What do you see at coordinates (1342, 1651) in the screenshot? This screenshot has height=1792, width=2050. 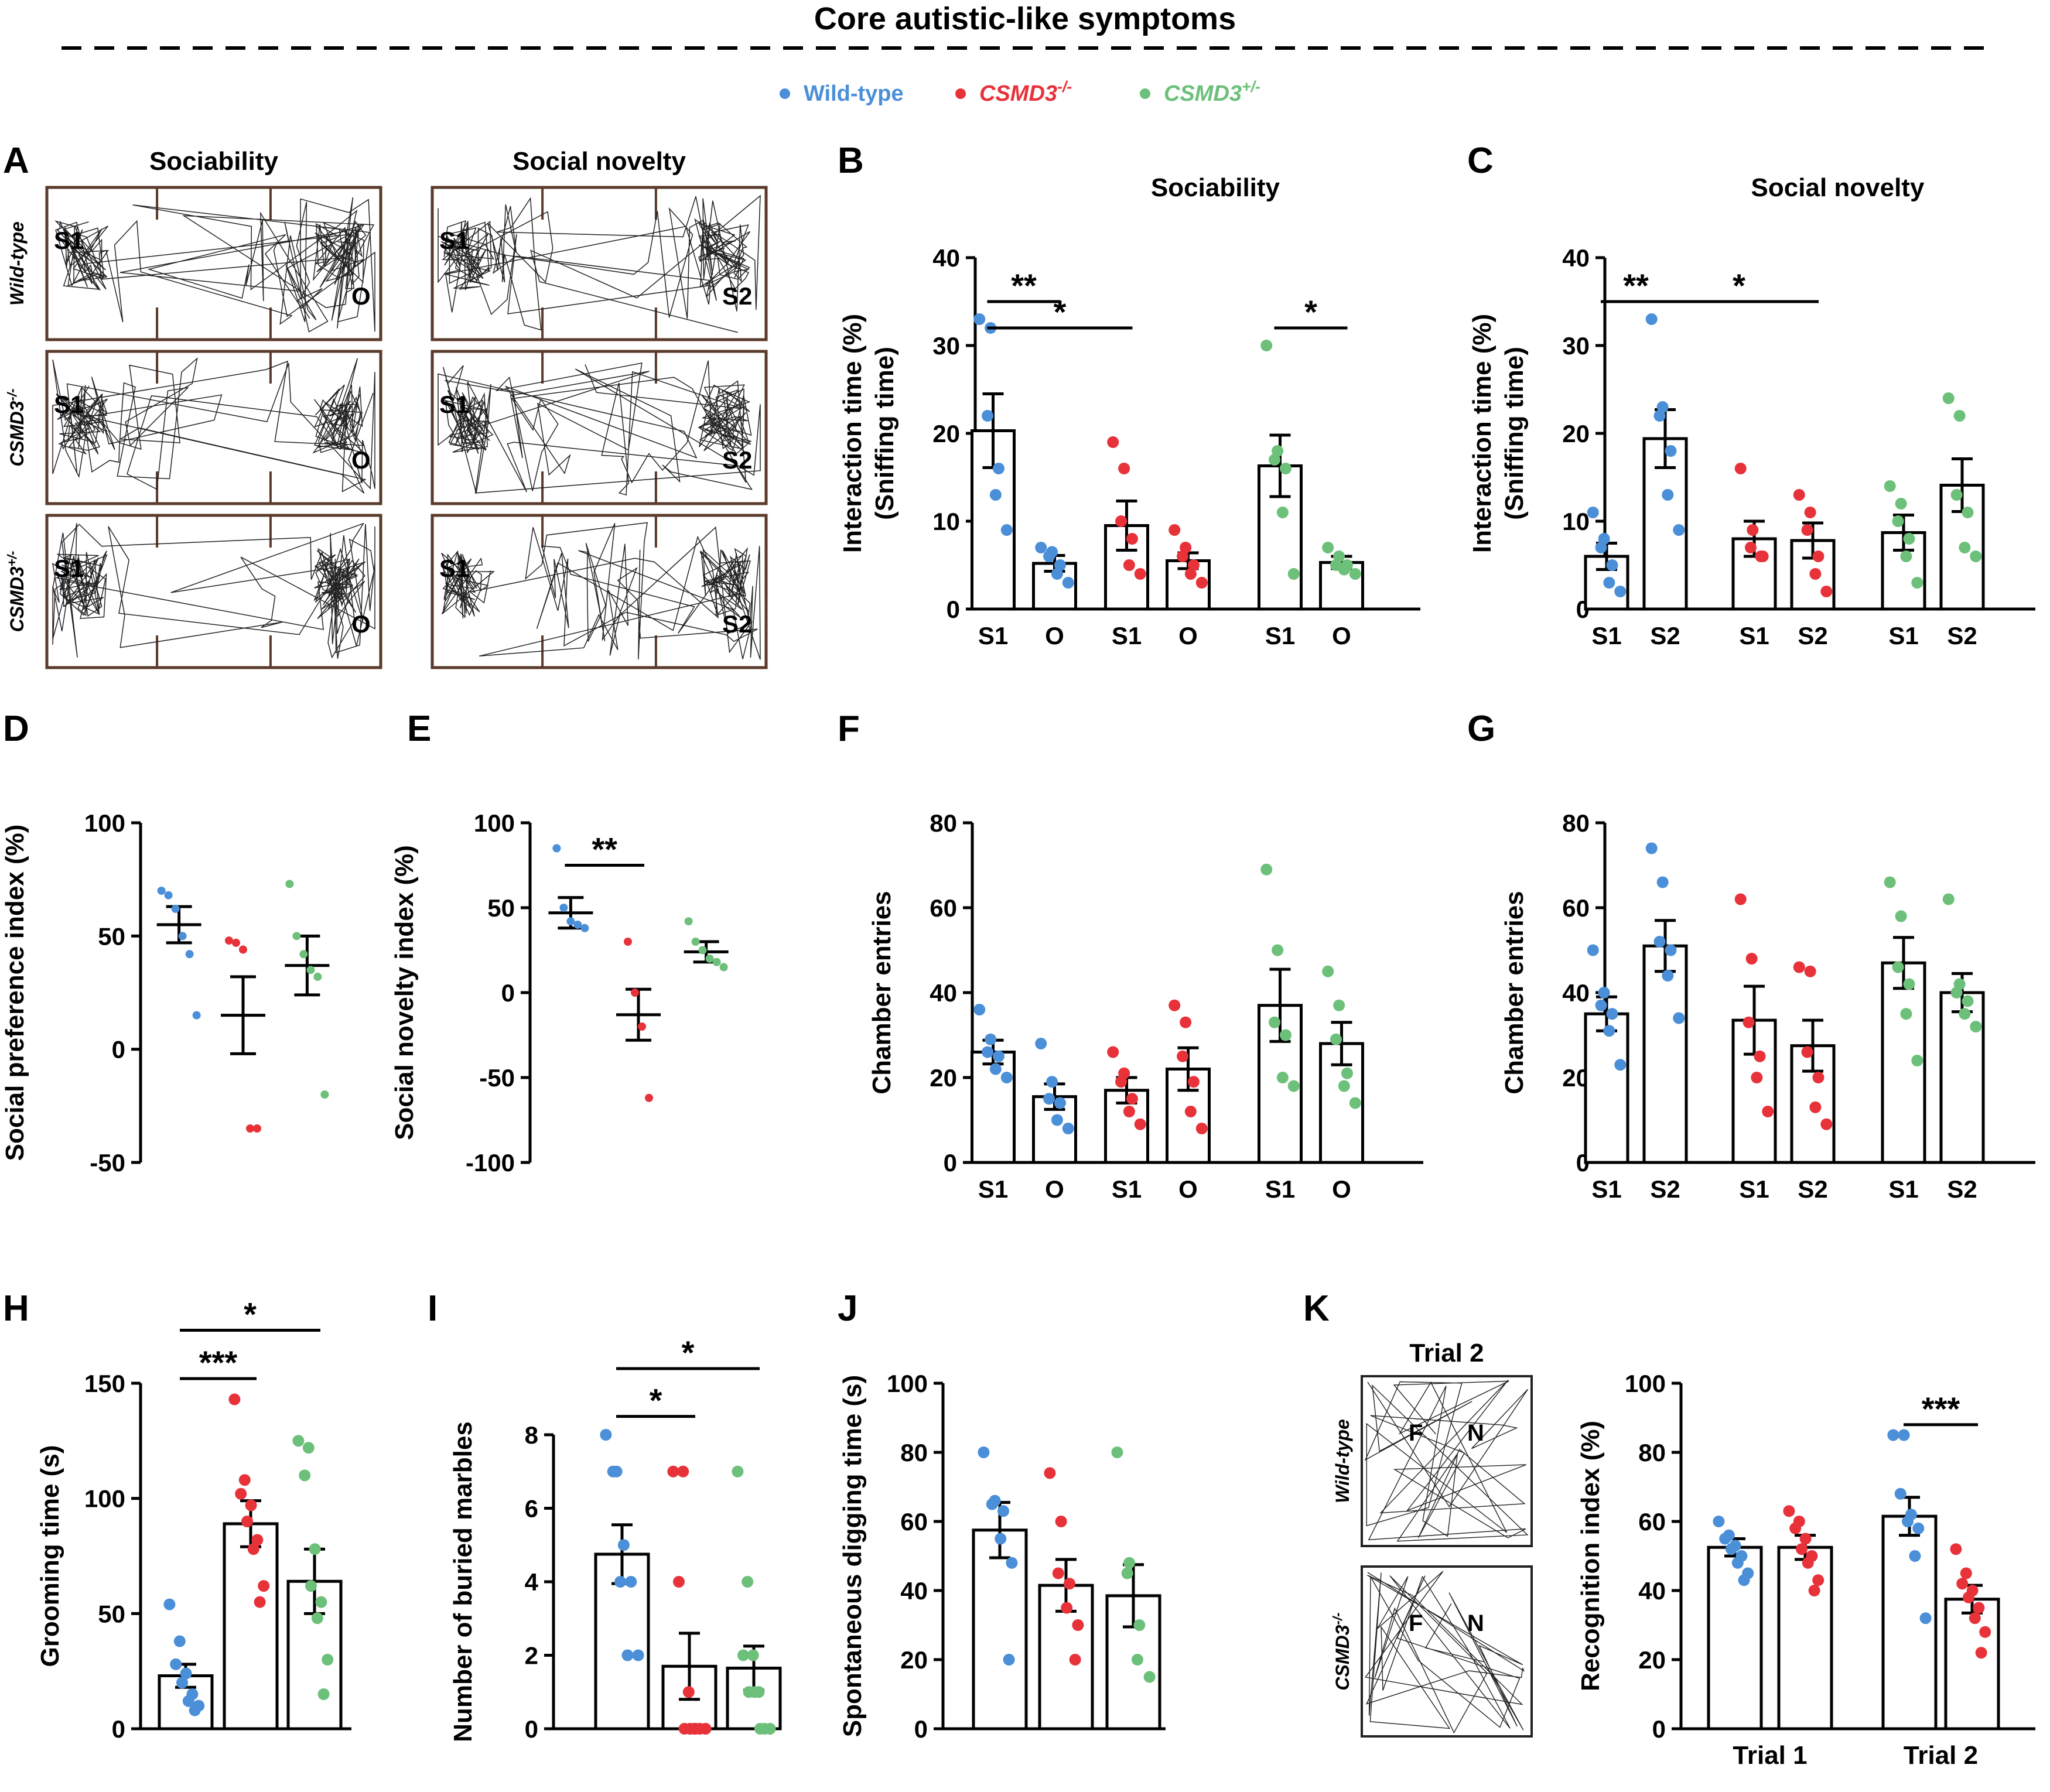 I see `panel-k-row-label: CSMD3-/-` at bounding box center [1342, 1651].